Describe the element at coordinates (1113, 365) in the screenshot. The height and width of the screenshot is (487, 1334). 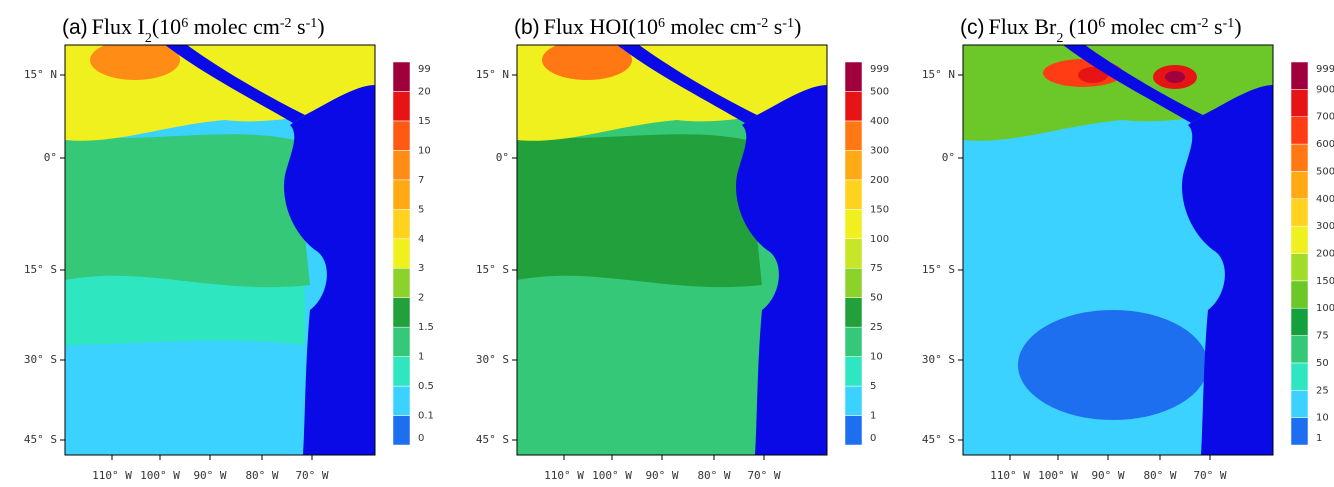
I see `field-lowpatch` at that location.